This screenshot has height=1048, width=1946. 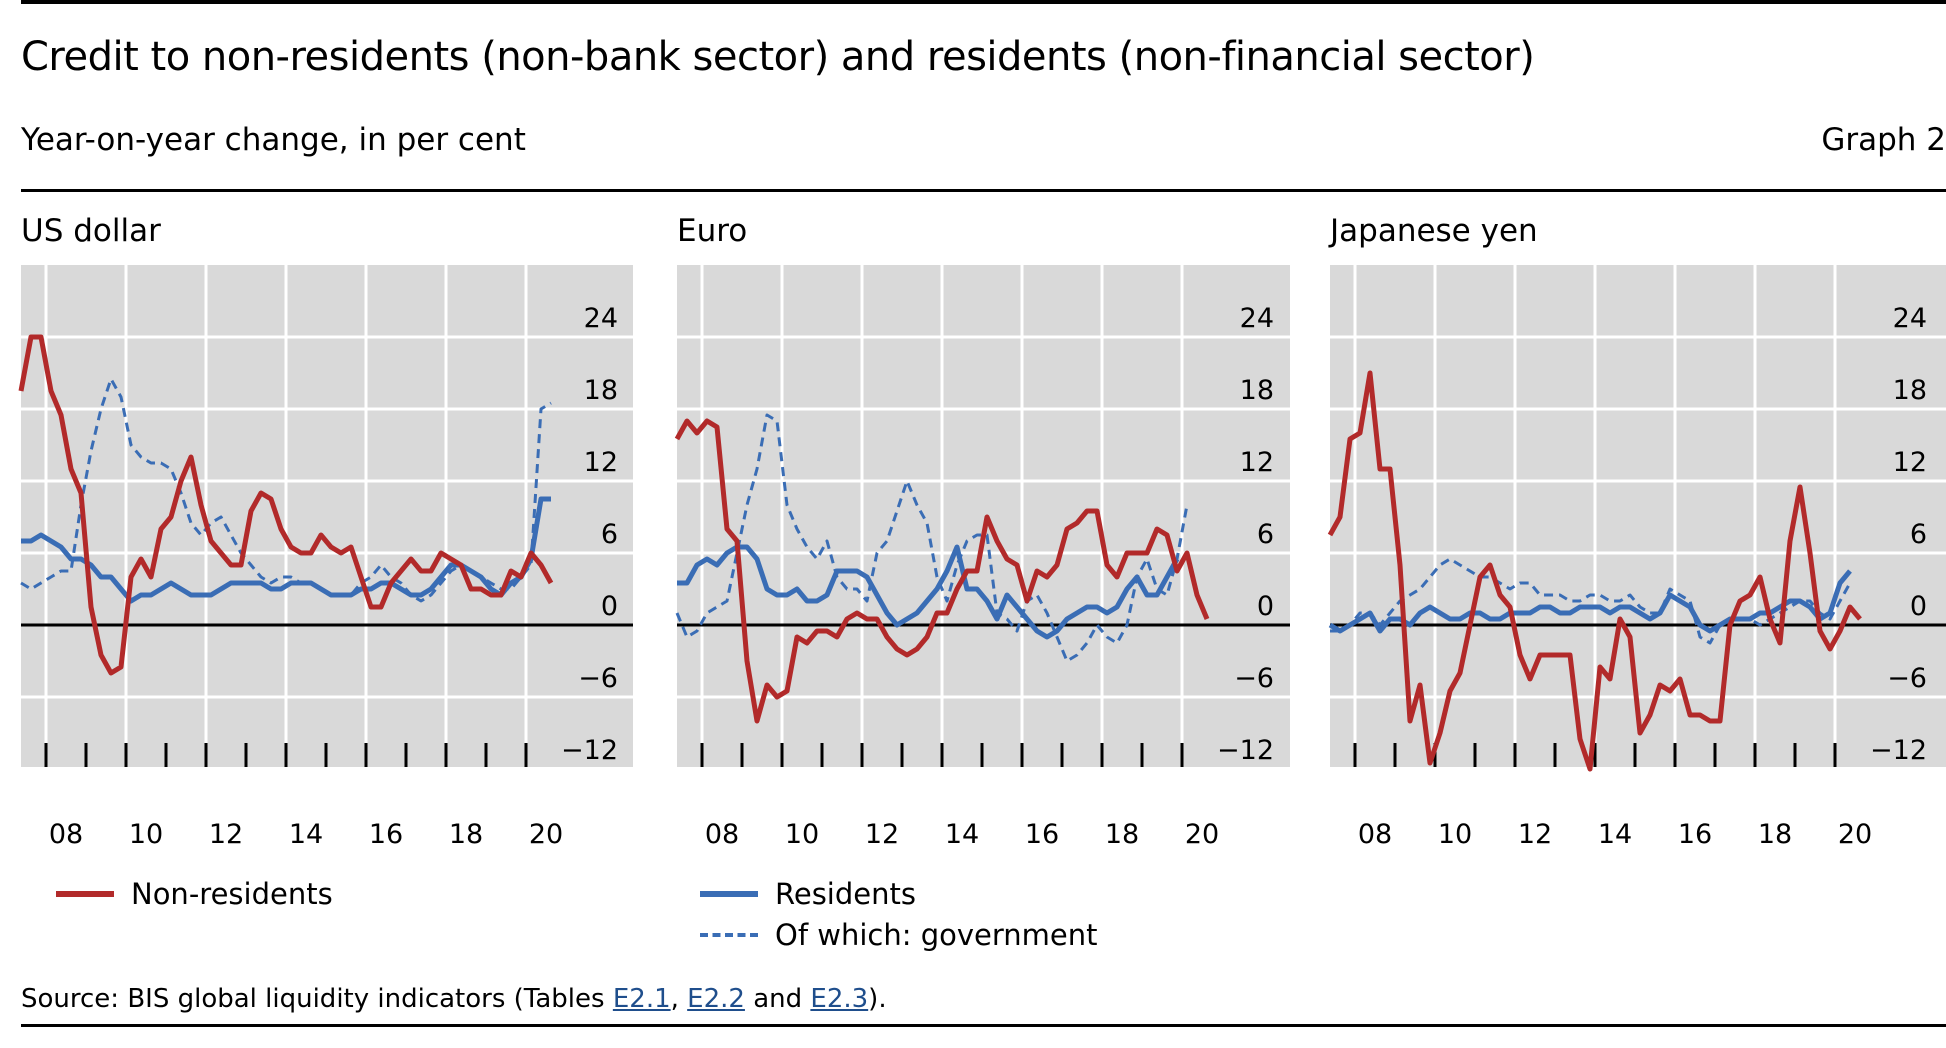 What do you see at coordinates (716, 999) in the screenshot?
I see `link-table-e2-2: E2.2` at bounding box center [716, 999].